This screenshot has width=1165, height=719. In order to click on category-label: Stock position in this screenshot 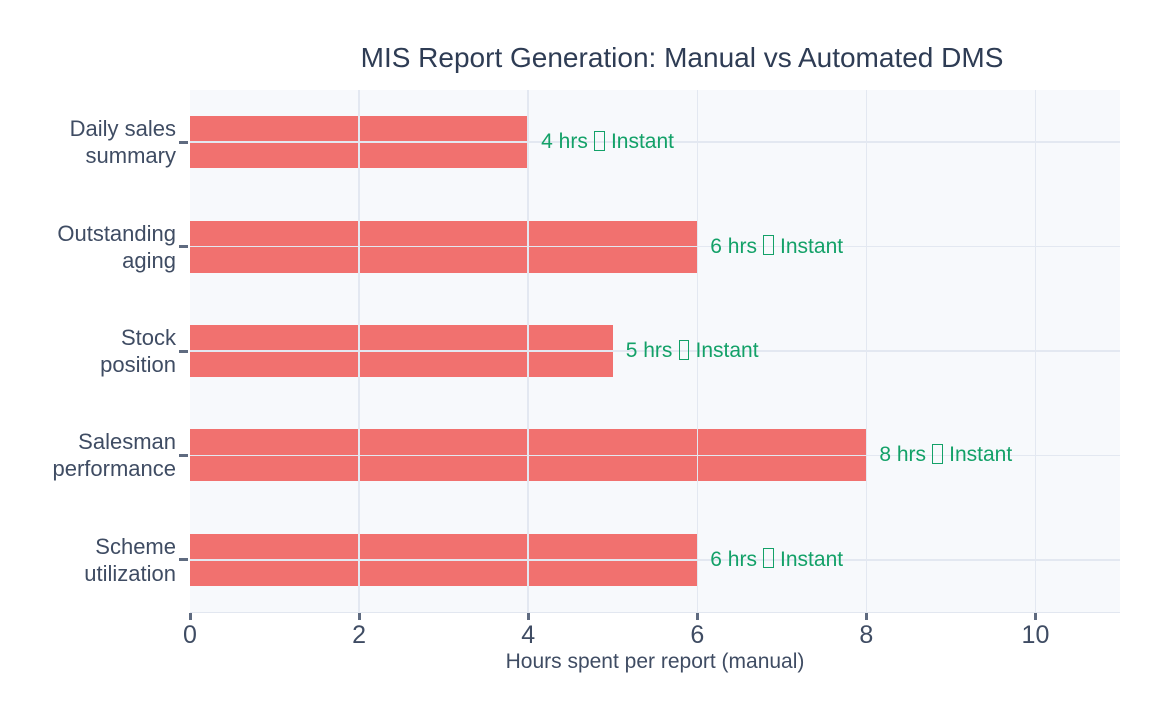, I will do `click(138, 351)`.